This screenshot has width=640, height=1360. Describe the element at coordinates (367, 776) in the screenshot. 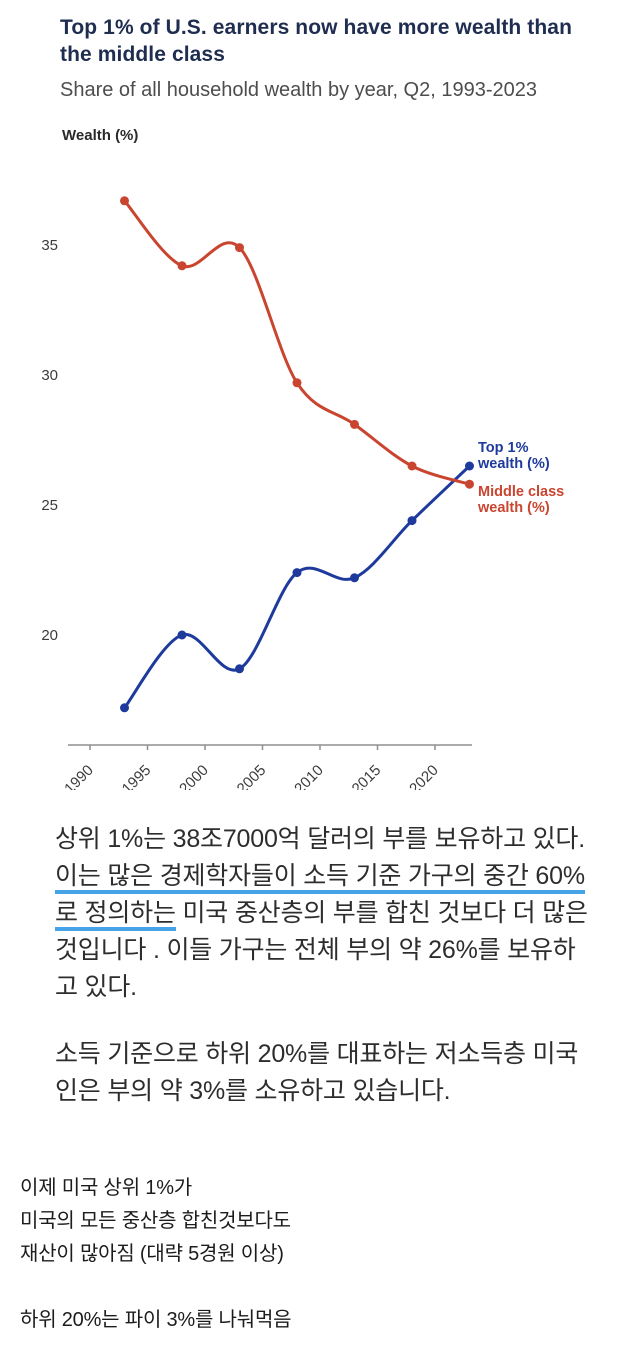

I see `svg-text: 2015` at that location.